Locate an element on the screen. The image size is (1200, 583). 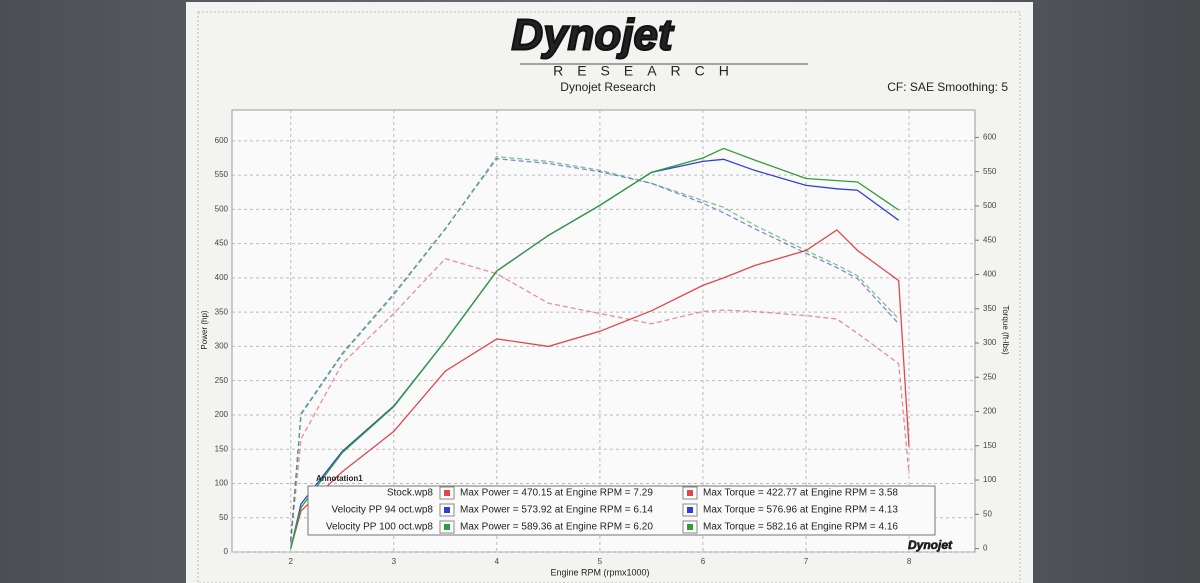
logo: Dynojet is located at coordinates (593, 35).